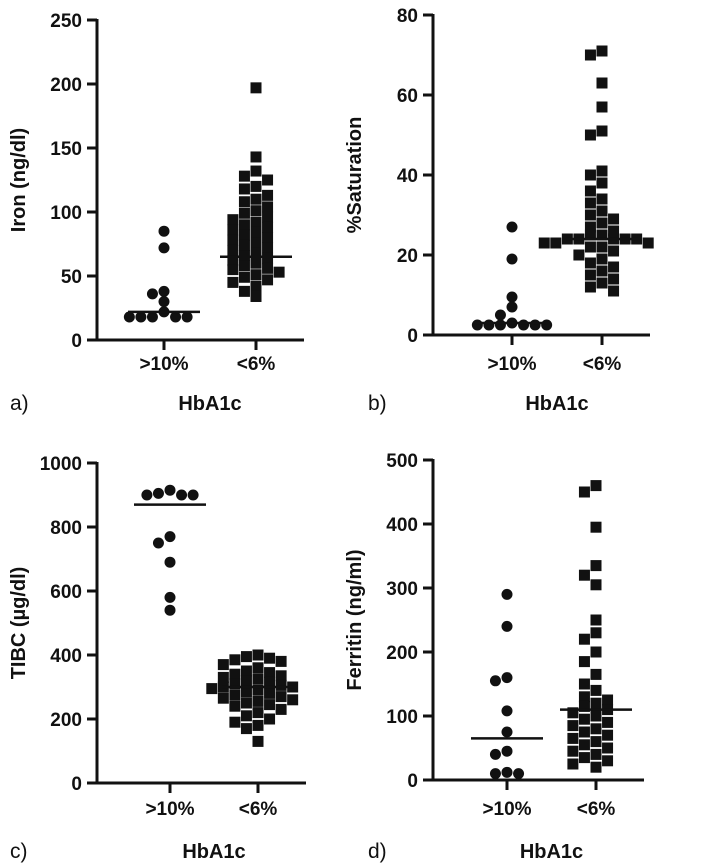 Image resolution: width=709 pixels, height=868 pixels. Describe the element at coordinates (402, 461) in the screenshot. I see `y-tick-label: 500` at that location.